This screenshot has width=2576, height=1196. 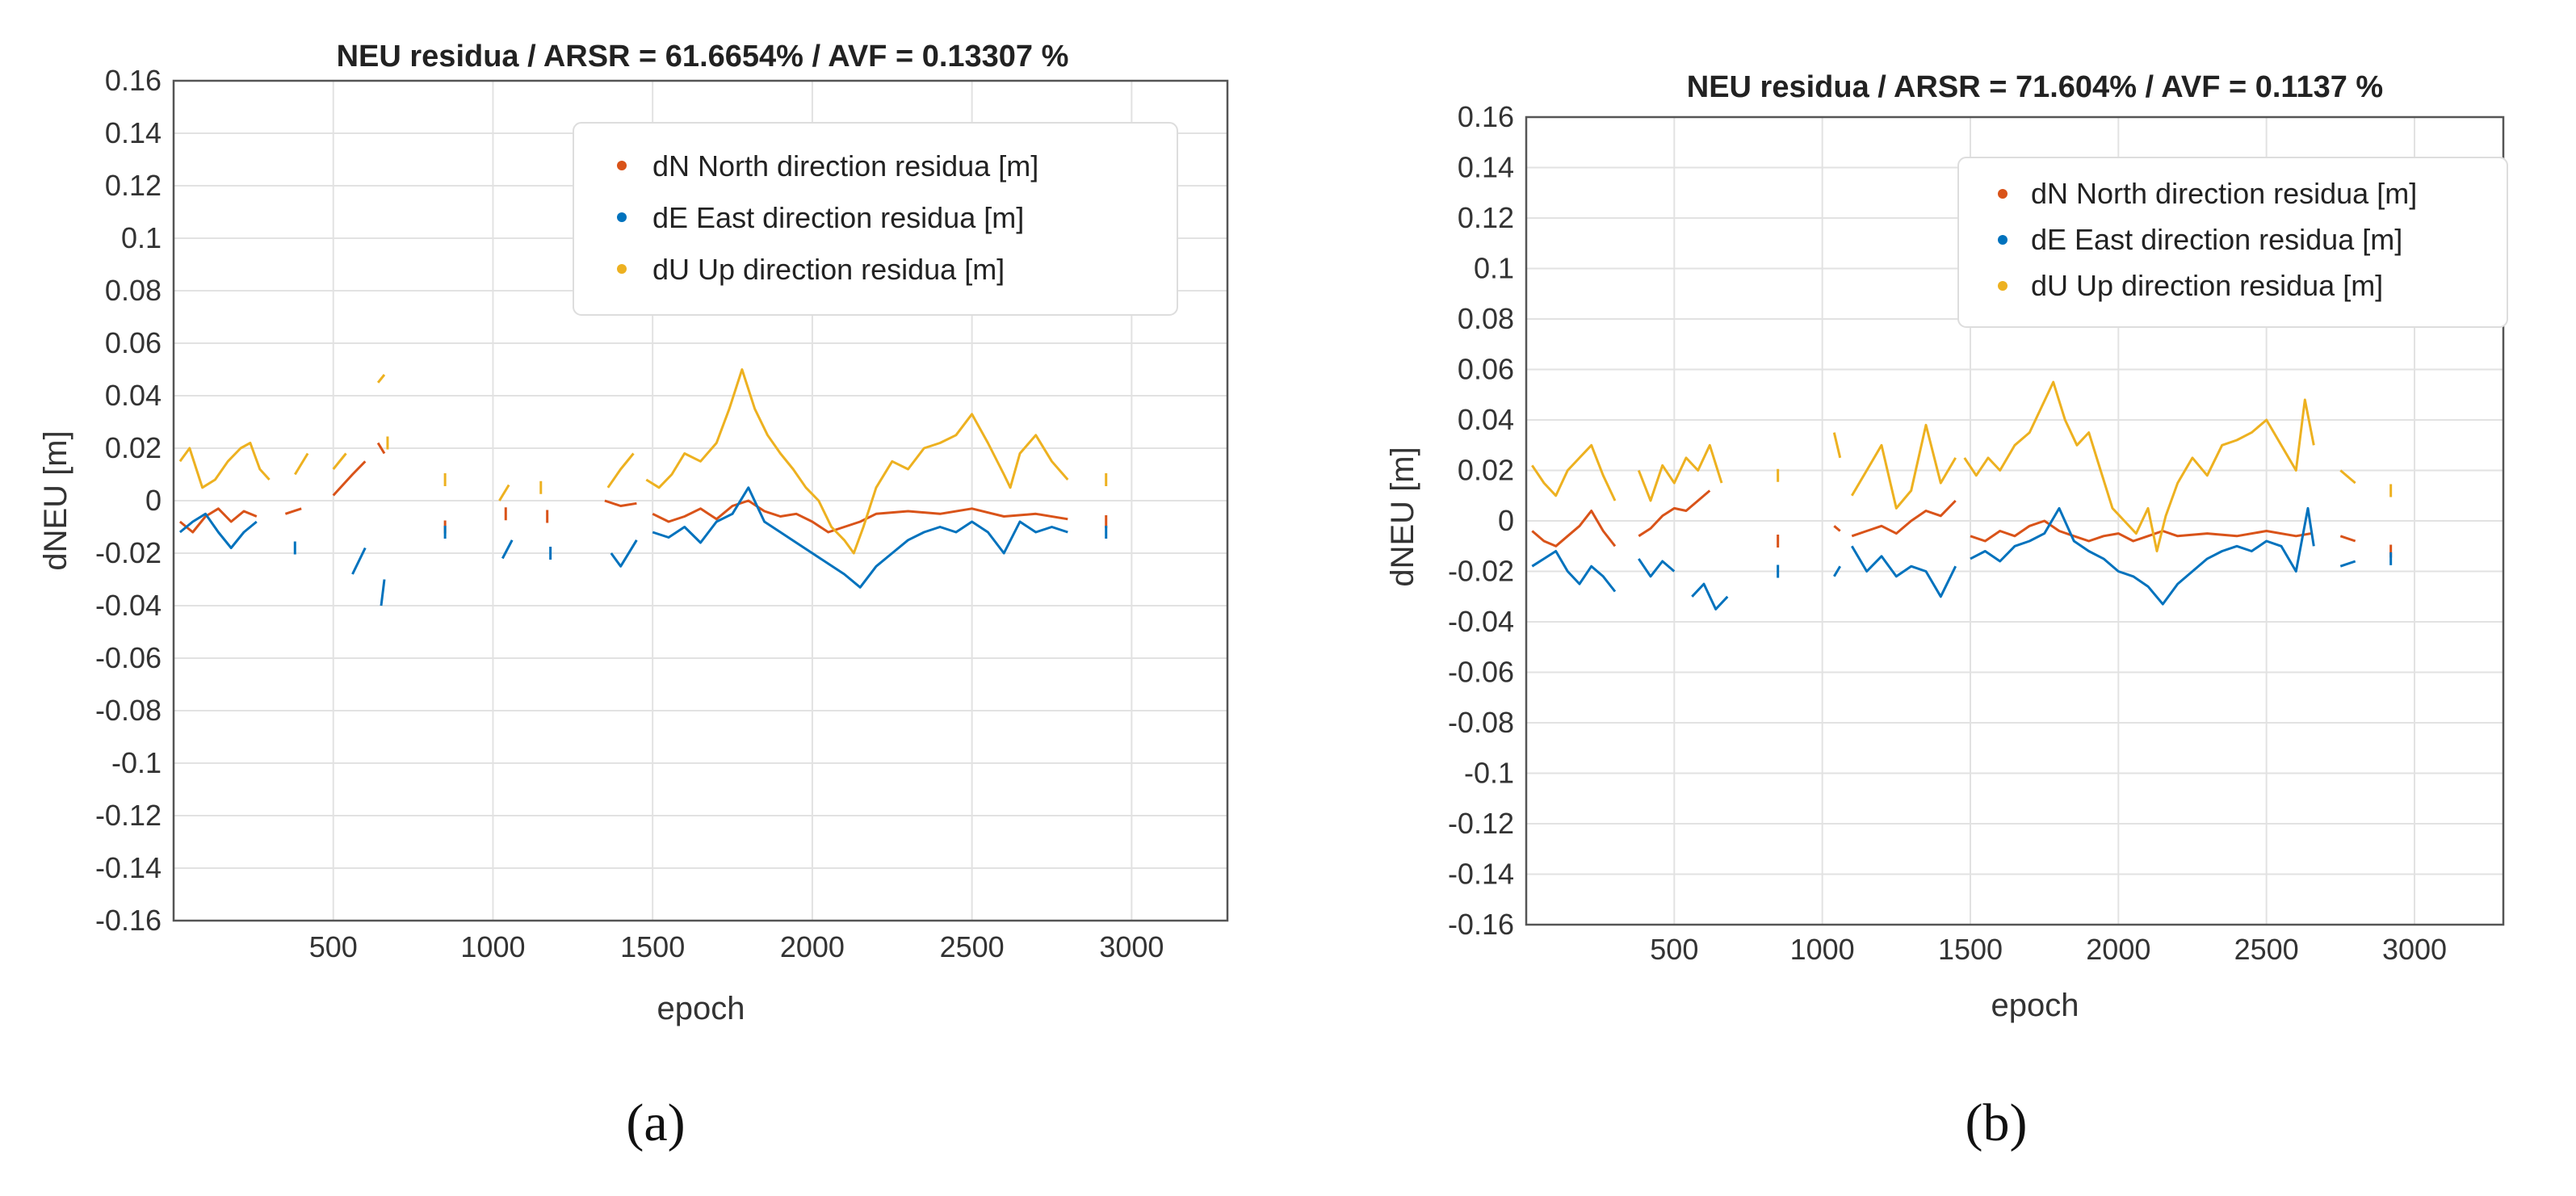 What do you see at coordinates (1997, 1122) in the screenshot?
I see `figure-caption-b: (b)` at bounding box center [1997, 1122].